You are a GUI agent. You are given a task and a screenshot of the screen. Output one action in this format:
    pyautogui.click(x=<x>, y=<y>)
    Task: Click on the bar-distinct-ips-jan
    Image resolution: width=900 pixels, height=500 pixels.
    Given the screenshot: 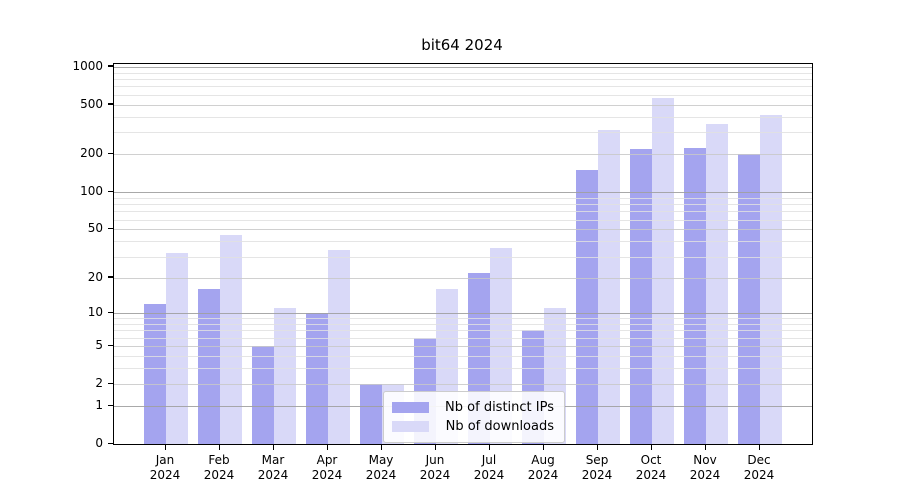 What is the action you would take?
    pyautogui.click(x=155, y=373)
    